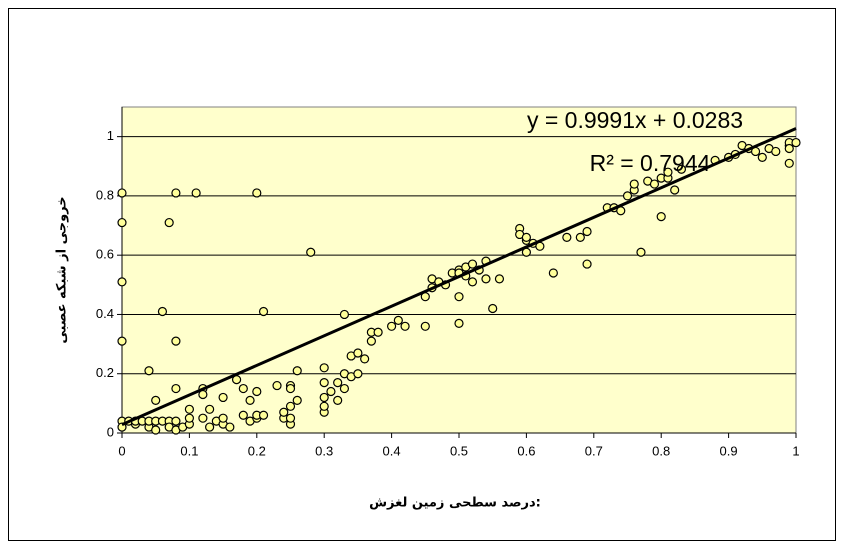 The width and height of the screenshot is (844, 549). Describe the element at coordinates (105, 254) in the screenshot. I see `y-tick-label: 0.6` at that location.